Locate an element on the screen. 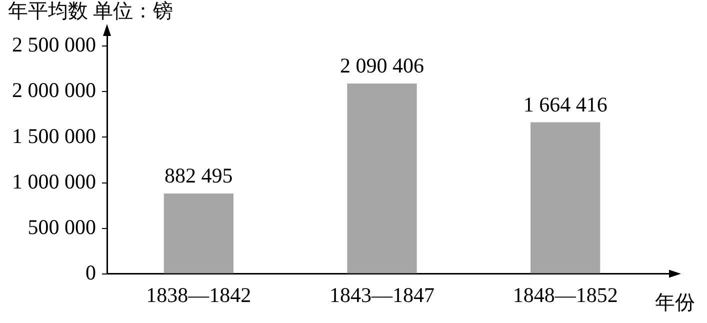 This screenshot has width=707, height=323. y-tick-label: 500 000 is located at coordinates (62, 226).